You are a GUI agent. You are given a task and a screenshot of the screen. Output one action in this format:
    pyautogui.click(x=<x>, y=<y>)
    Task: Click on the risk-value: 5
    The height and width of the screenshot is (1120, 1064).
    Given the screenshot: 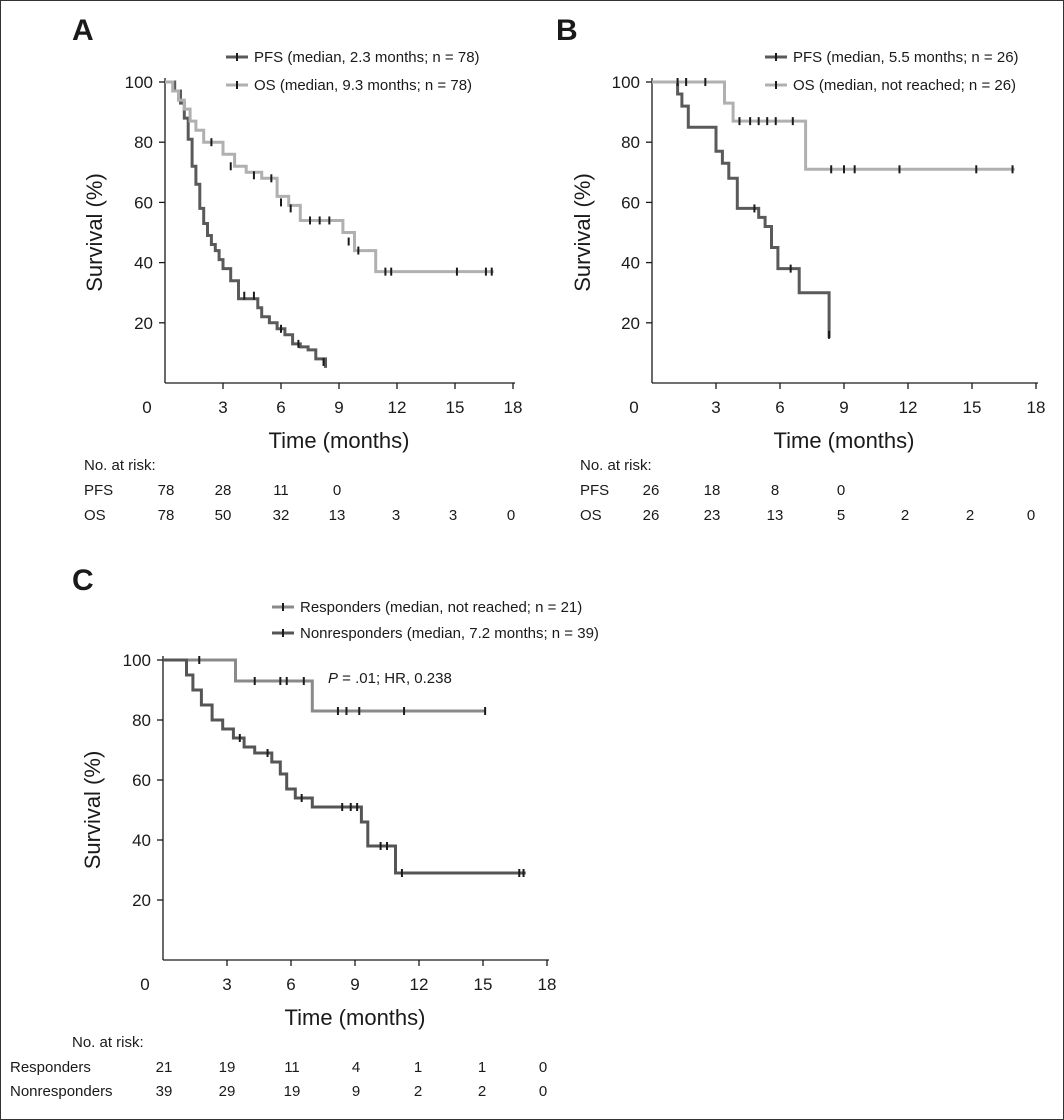 What is the action you would take?
    pyautogui.click(x=841, y=515)
    